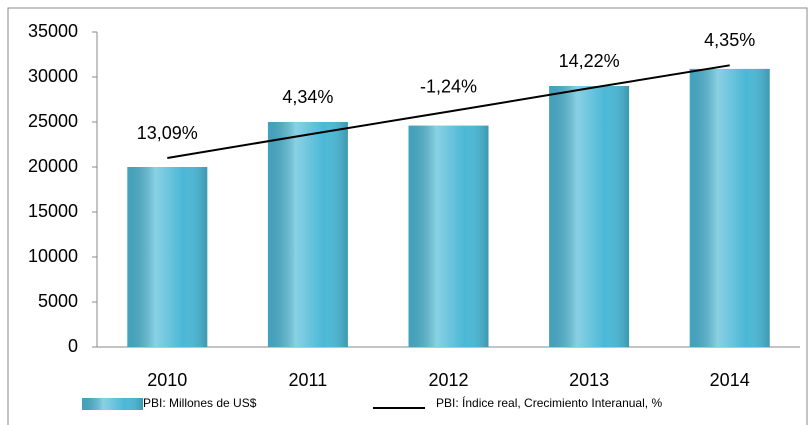 Image resolution: width=809 pixels, height=425 pixels. I want to click on y-tick-label: 20000, so click(53, 166).